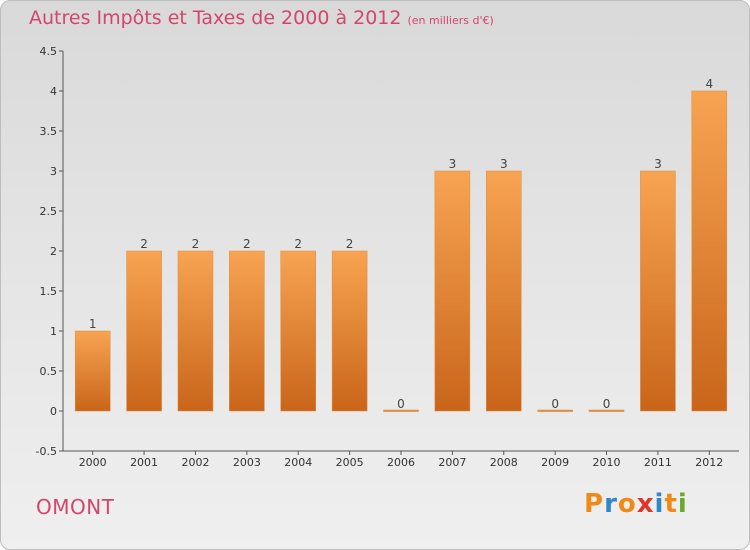  What do you see at coordinates (450, 20) in the screenshot?
I see `chart-subtitle: (en milliers d'€)` at bounding box center [450, 20].